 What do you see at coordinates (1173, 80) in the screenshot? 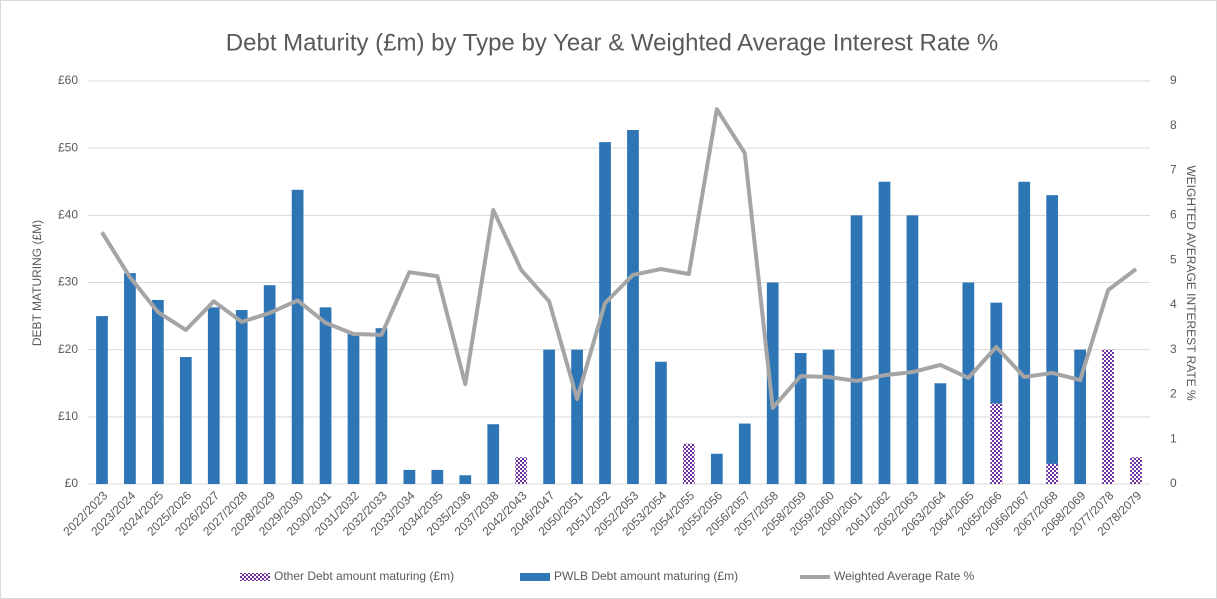
I see `y2-tick-label: 9` at bounding box center [1173, 80].